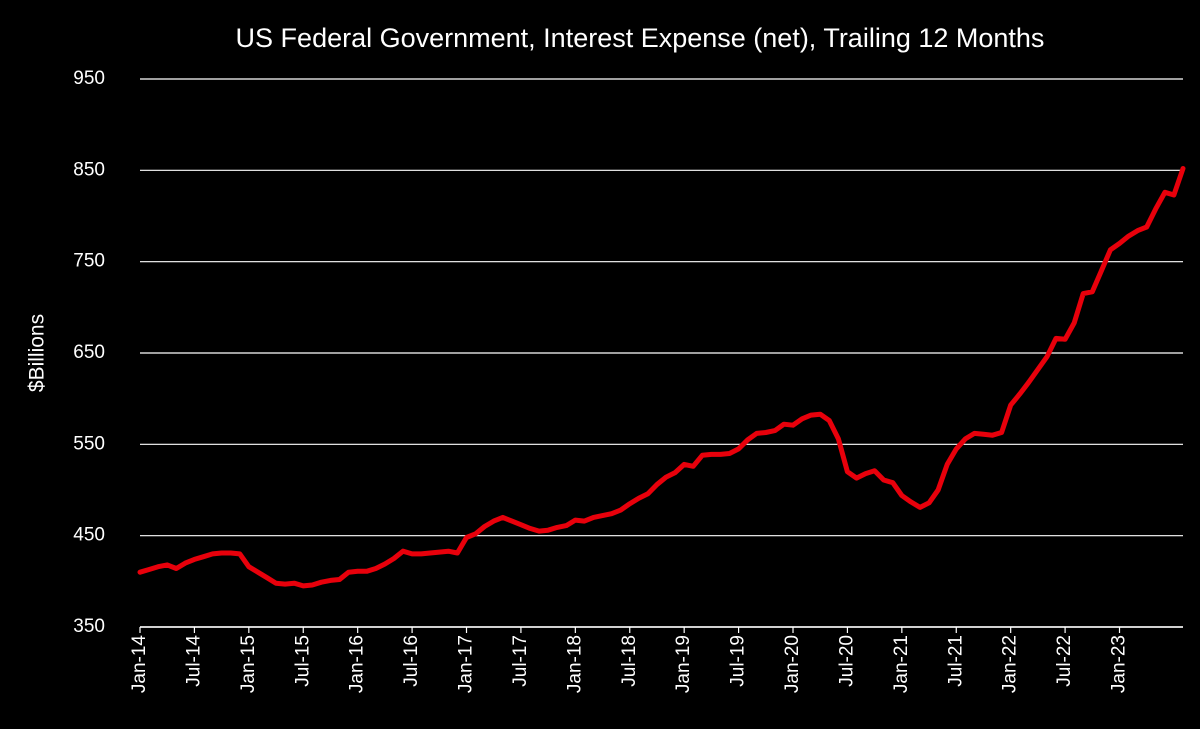 The width and height of the screenshot is (1200, 729). I want to click on y-tick-label: 650, so click(89, 352).